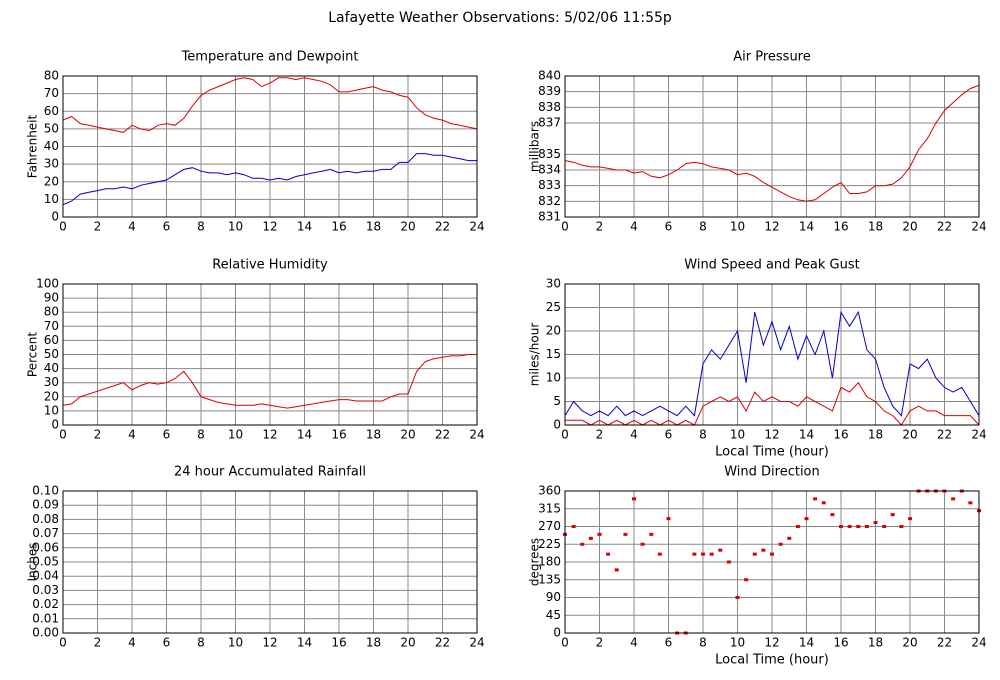 The image size is (1000, 680). I want to click on y-tick-label: 225, so click(549, 544).